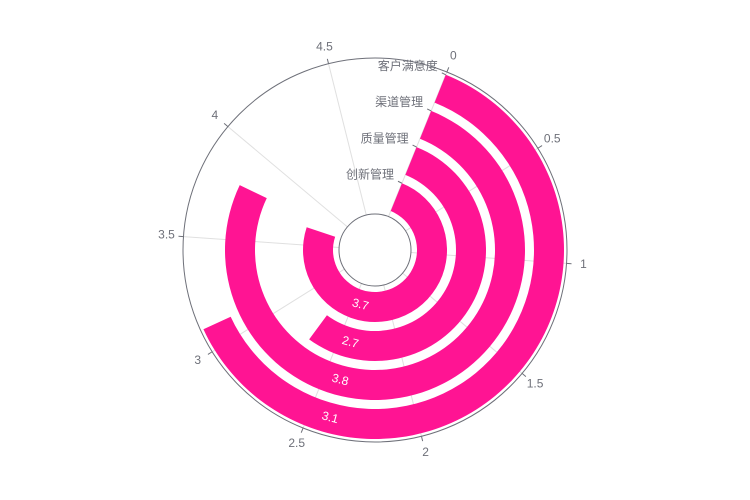  Describe the element at coordinates (583, 264) in the screenshot. I see `tick-label-2: 1` at that location.